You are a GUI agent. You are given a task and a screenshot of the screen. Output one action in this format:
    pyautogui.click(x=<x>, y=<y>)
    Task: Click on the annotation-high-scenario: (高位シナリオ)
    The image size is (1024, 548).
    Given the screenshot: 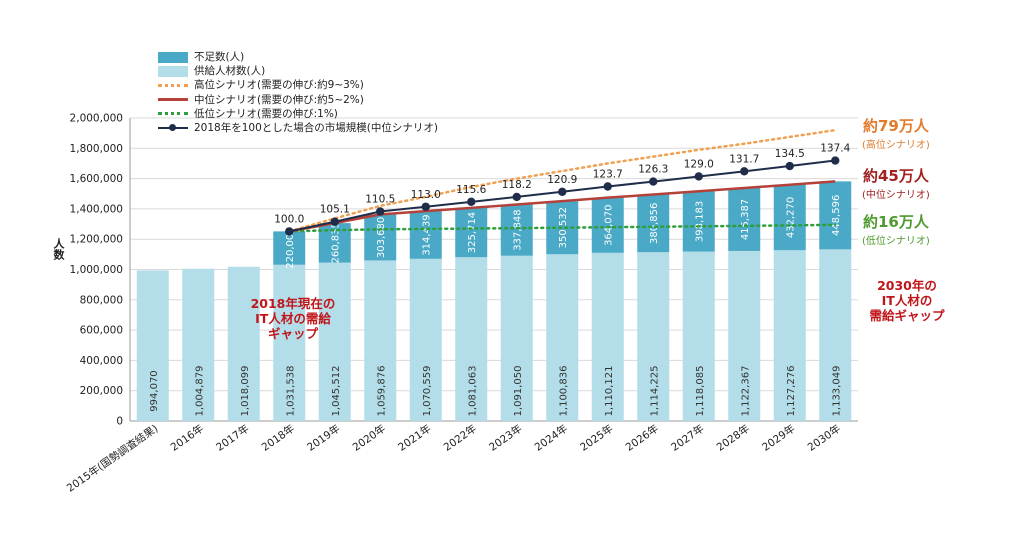 What is the action you would take?
    pyautogui.click(x=896, y=145)
    